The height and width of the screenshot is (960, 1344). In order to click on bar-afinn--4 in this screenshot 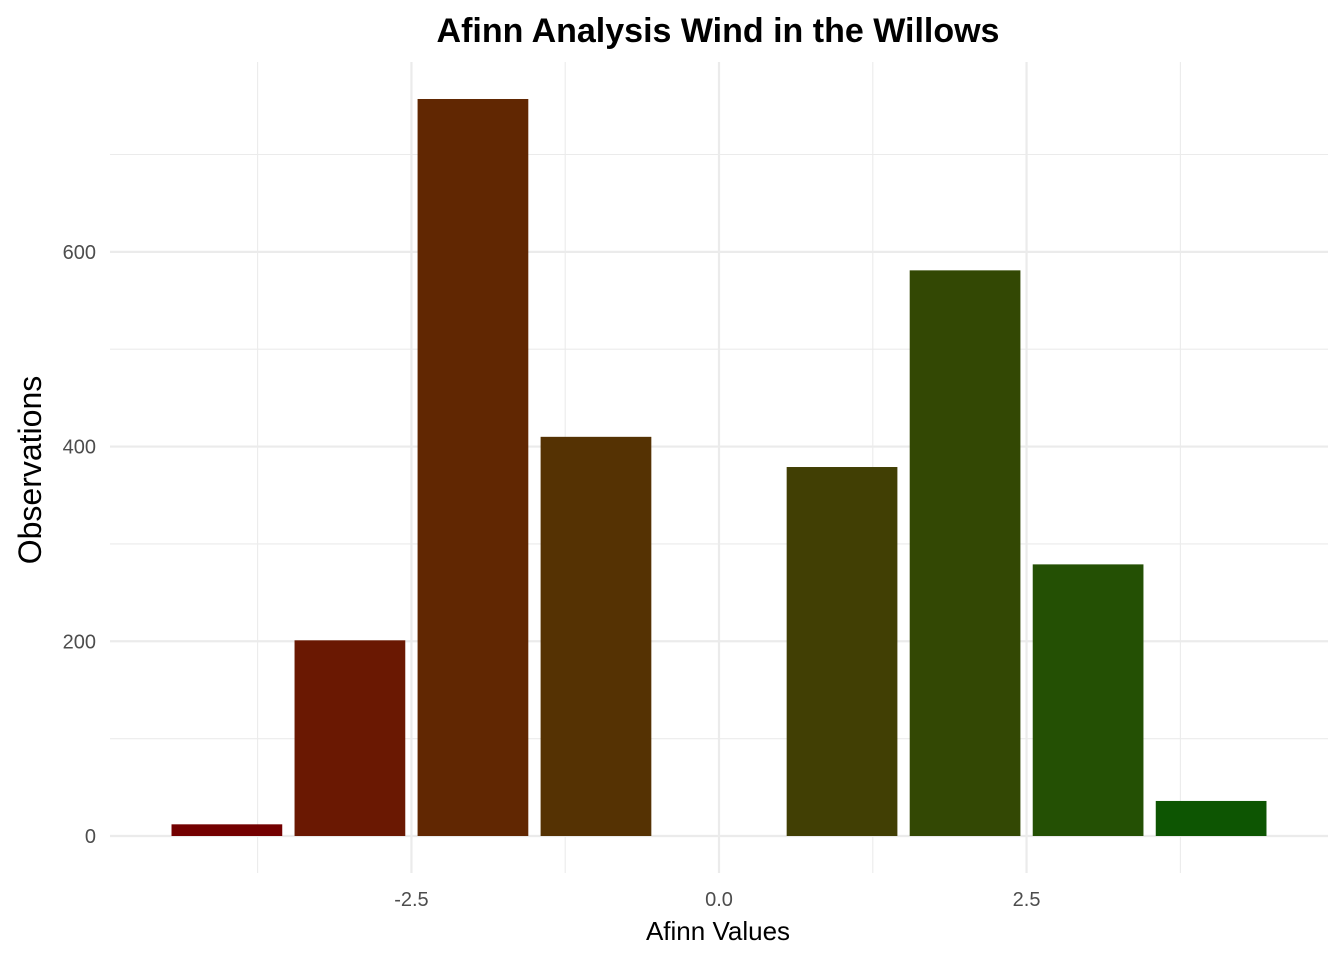, I will do `click(227, 830)`.